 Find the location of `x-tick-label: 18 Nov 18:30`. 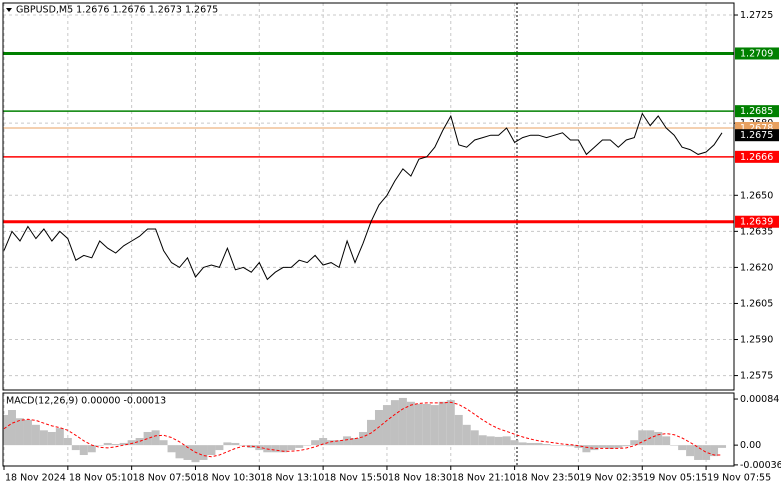

x-tick-label: 18 Nov 18:30 is located at coordinates (420, 478).